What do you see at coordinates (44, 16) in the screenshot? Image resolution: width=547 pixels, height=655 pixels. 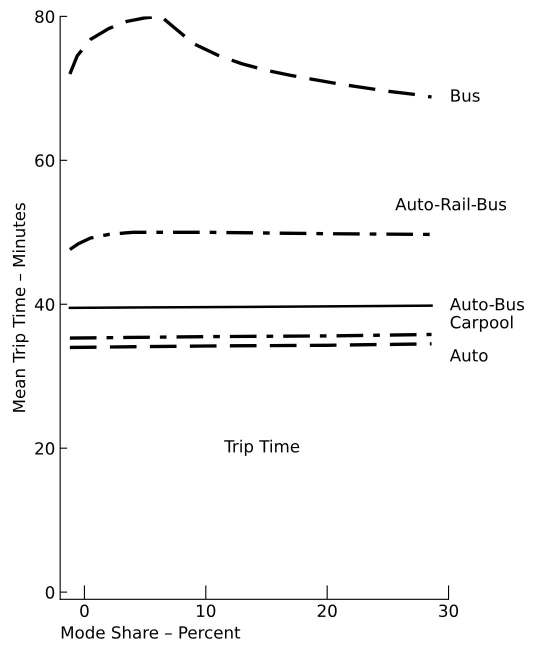 I see `y-tick-label: 80` at bounding box center [44, 16].